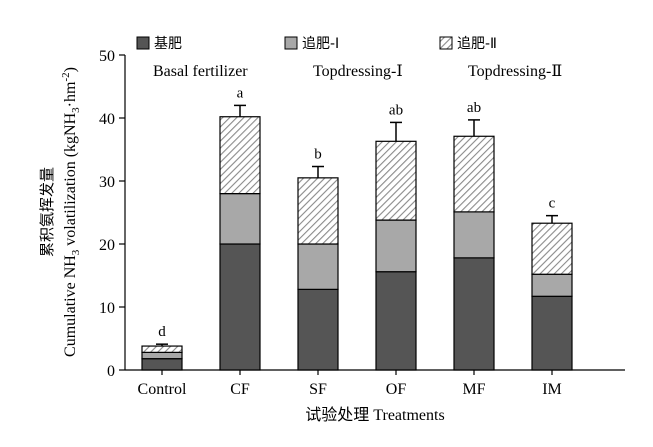  Describe the element at coordinates (162, 332) in the screenshot. I see `significance-label: d` at that location.